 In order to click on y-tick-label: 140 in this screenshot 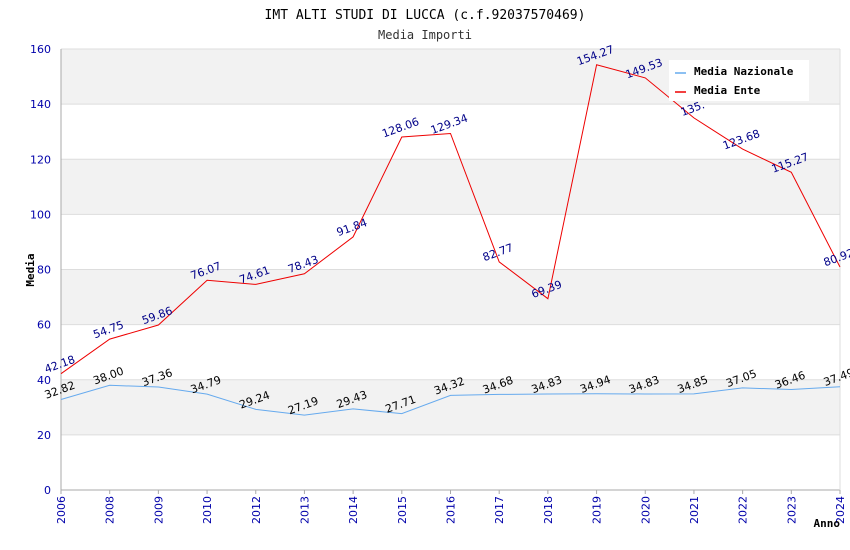, I will do `click(40, 104)`.